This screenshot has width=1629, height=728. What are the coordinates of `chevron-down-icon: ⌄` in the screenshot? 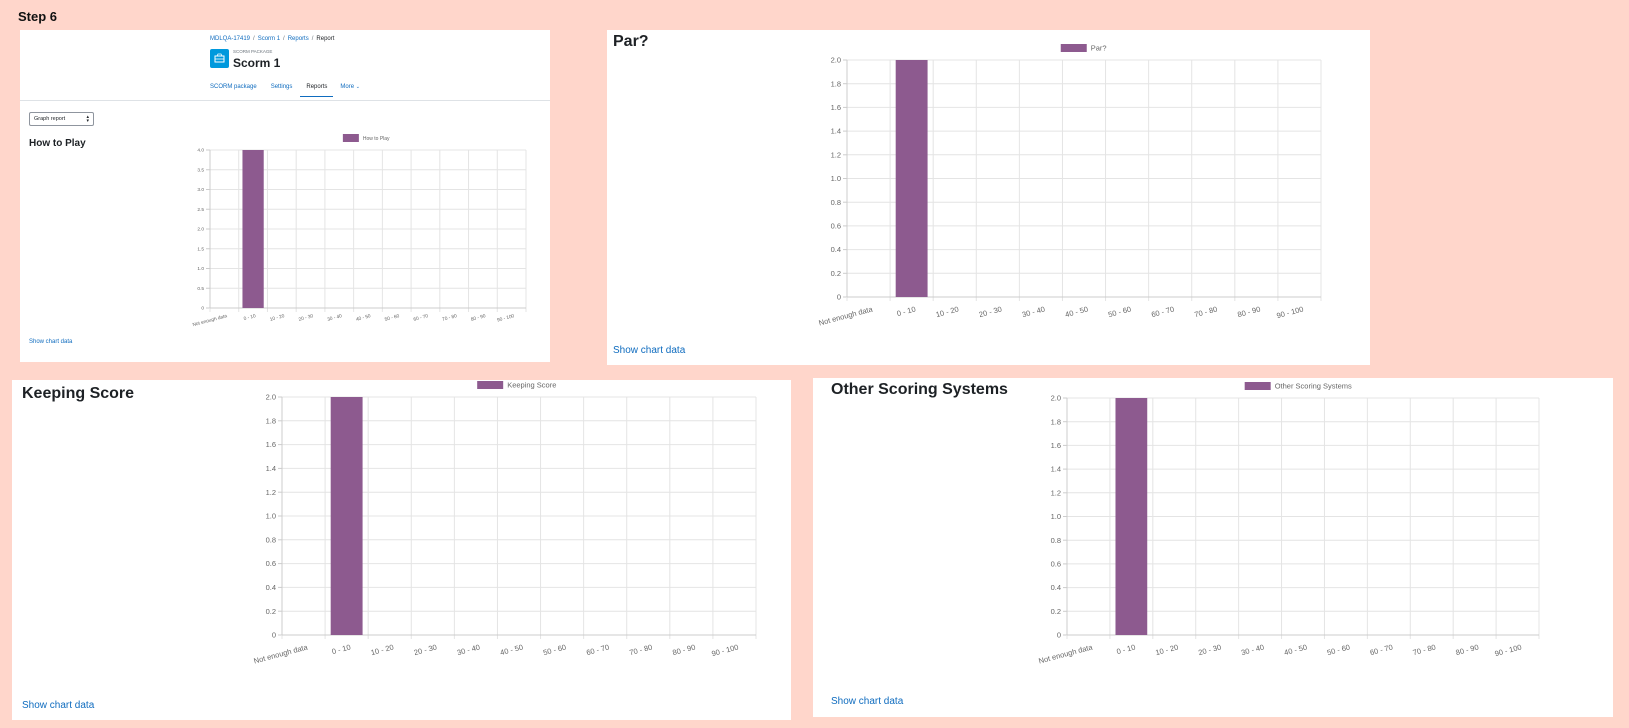 It's located at (357, 87).